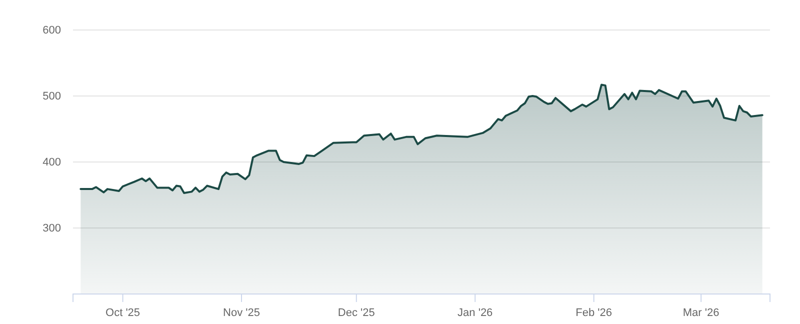 The image size is (800, 324). I want to click on x-tick-label: Nov '25, so click(241, 312).